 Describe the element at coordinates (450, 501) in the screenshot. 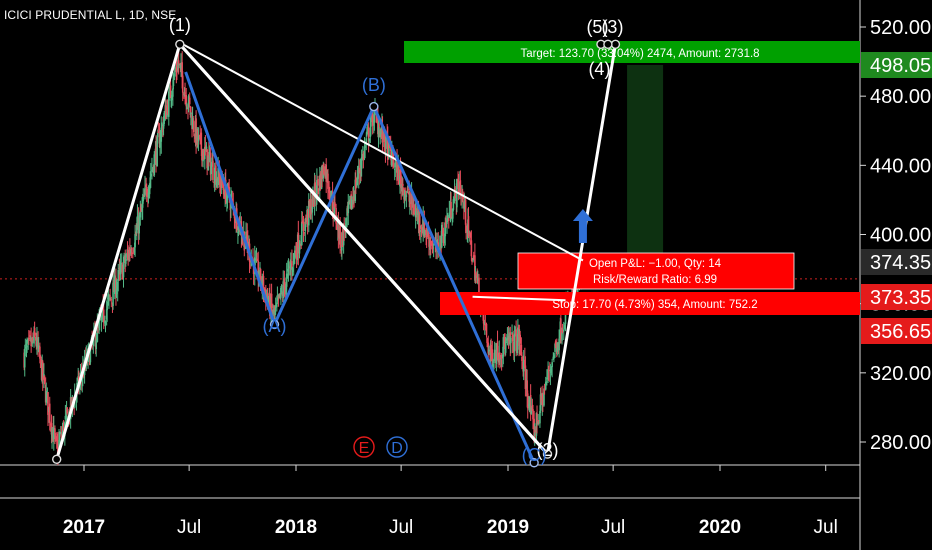

I see `time-axis: 2017 Jul 2018 Jul 2019 Jul 2020 Jul` at that location.